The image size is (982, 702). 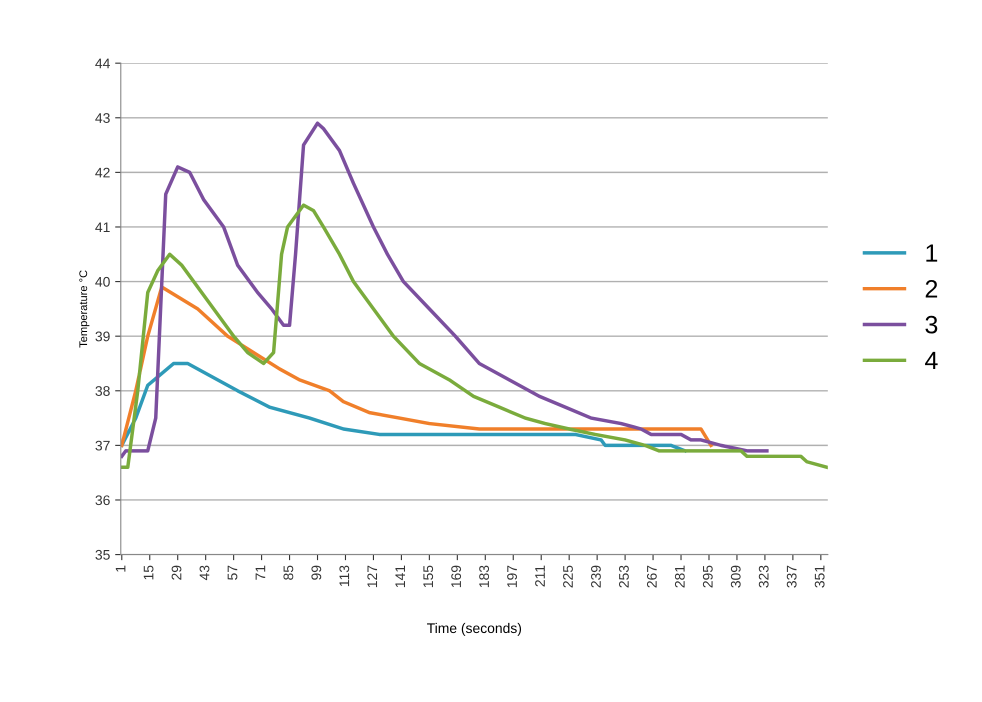 I want to click on x-tick-label: 183, so click(x=484, y=577).